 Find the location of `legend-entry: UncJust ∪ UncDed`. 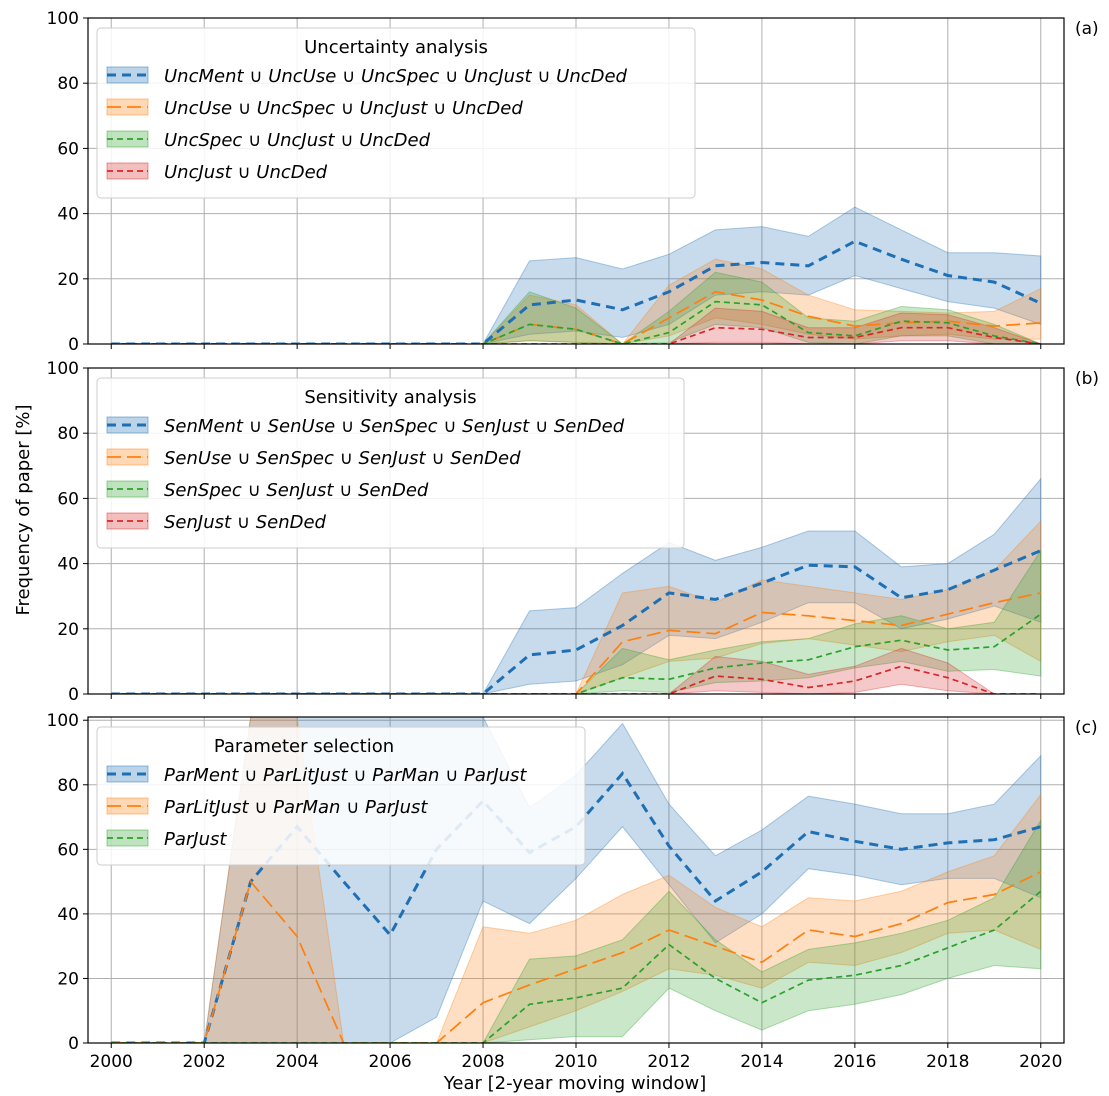

legend-entry: UncJust ∪ UncDed is located at coordinates (246, 172).